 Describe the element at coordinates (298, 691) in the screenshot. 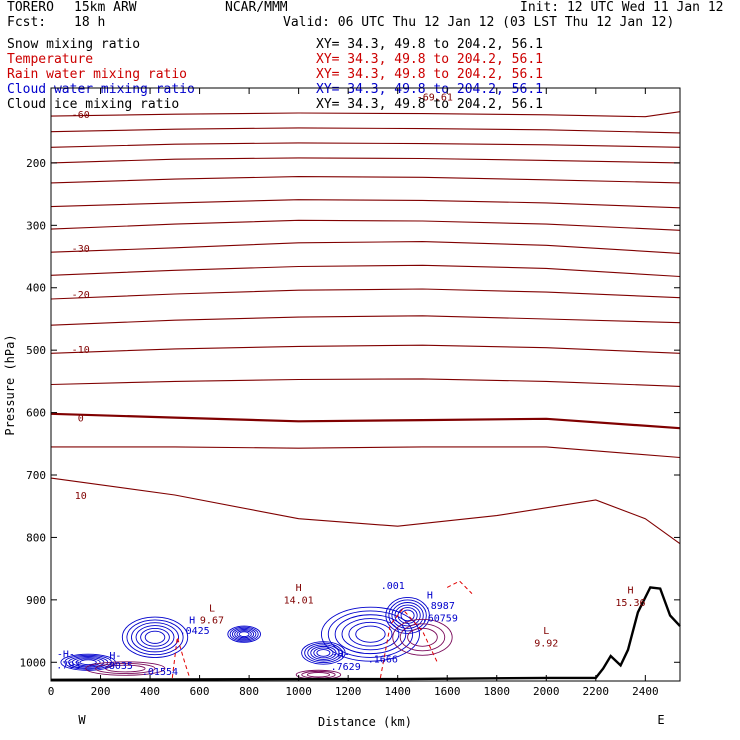

I see `x-tick-label: 1000` at that location.